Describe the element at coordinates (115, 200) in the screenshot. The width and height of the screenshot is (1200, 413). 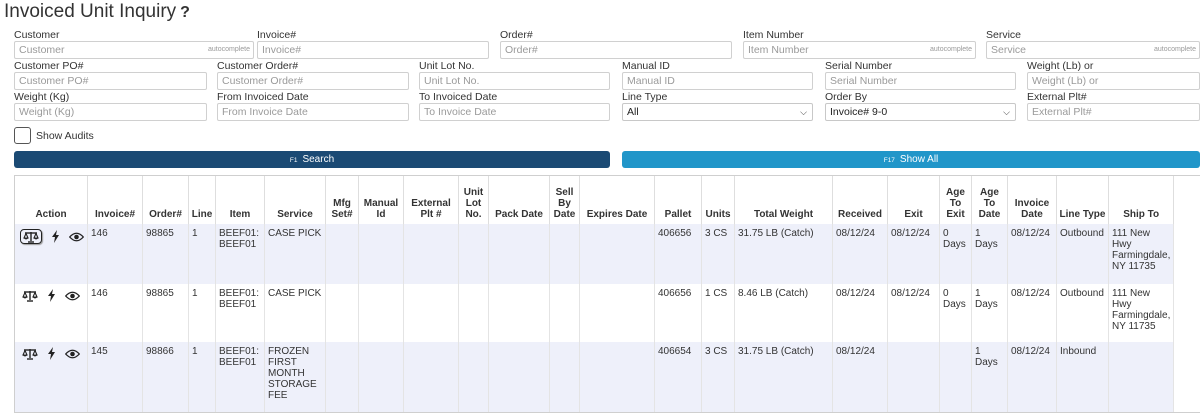
I see `column-header: Invoice#` at that location.